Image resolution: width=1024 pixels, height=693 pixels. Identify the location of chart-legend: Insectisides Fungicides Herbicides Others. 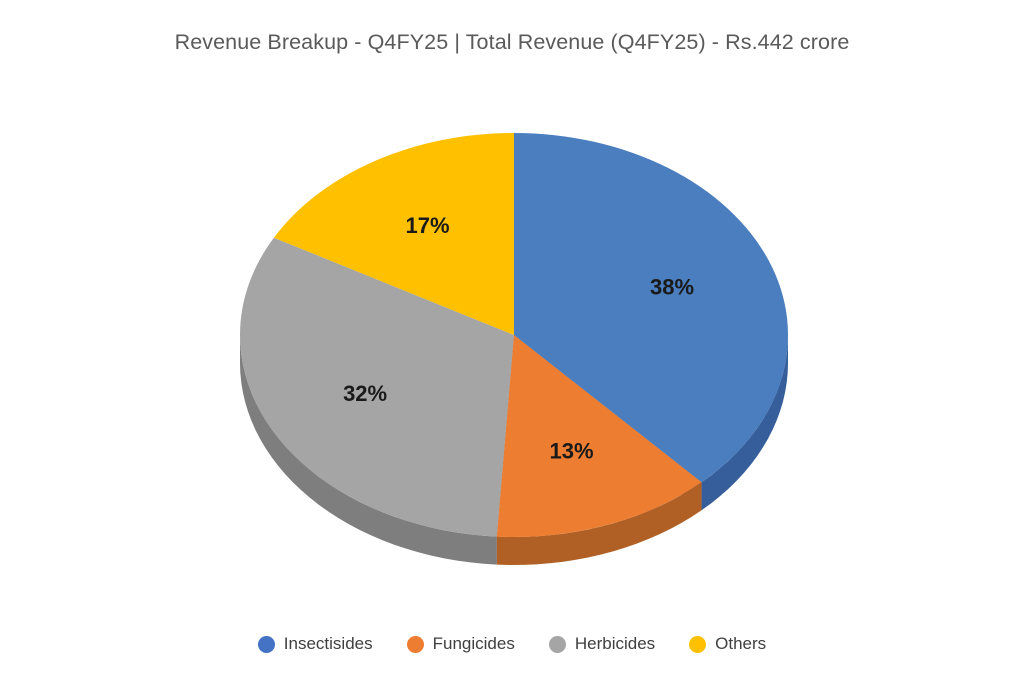
(512, 644).